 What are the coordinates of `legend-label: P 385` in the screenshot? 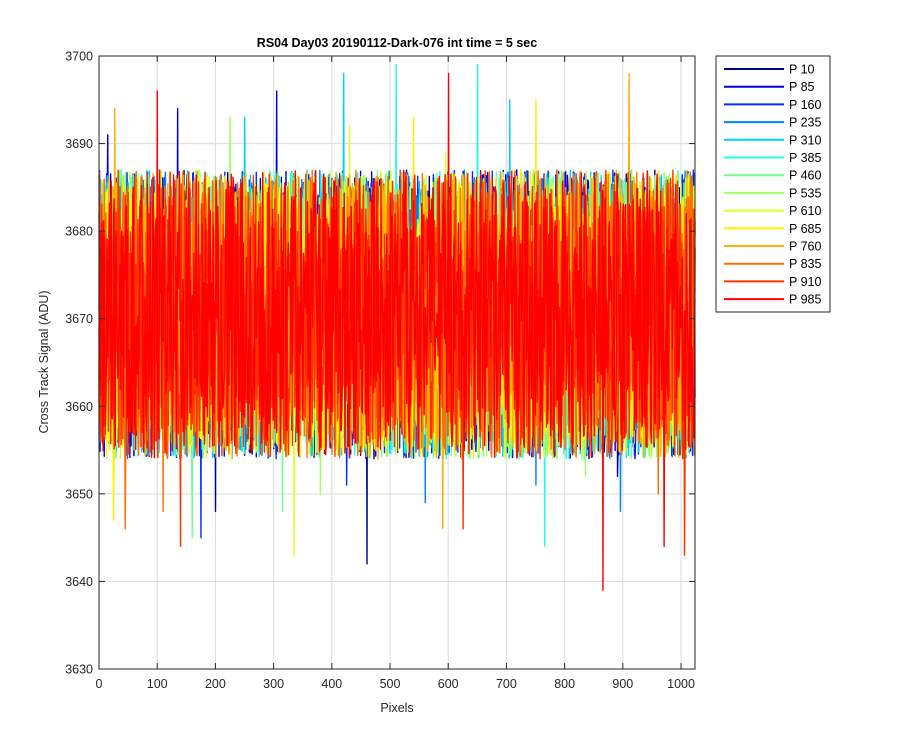 It's located at (805, 158).